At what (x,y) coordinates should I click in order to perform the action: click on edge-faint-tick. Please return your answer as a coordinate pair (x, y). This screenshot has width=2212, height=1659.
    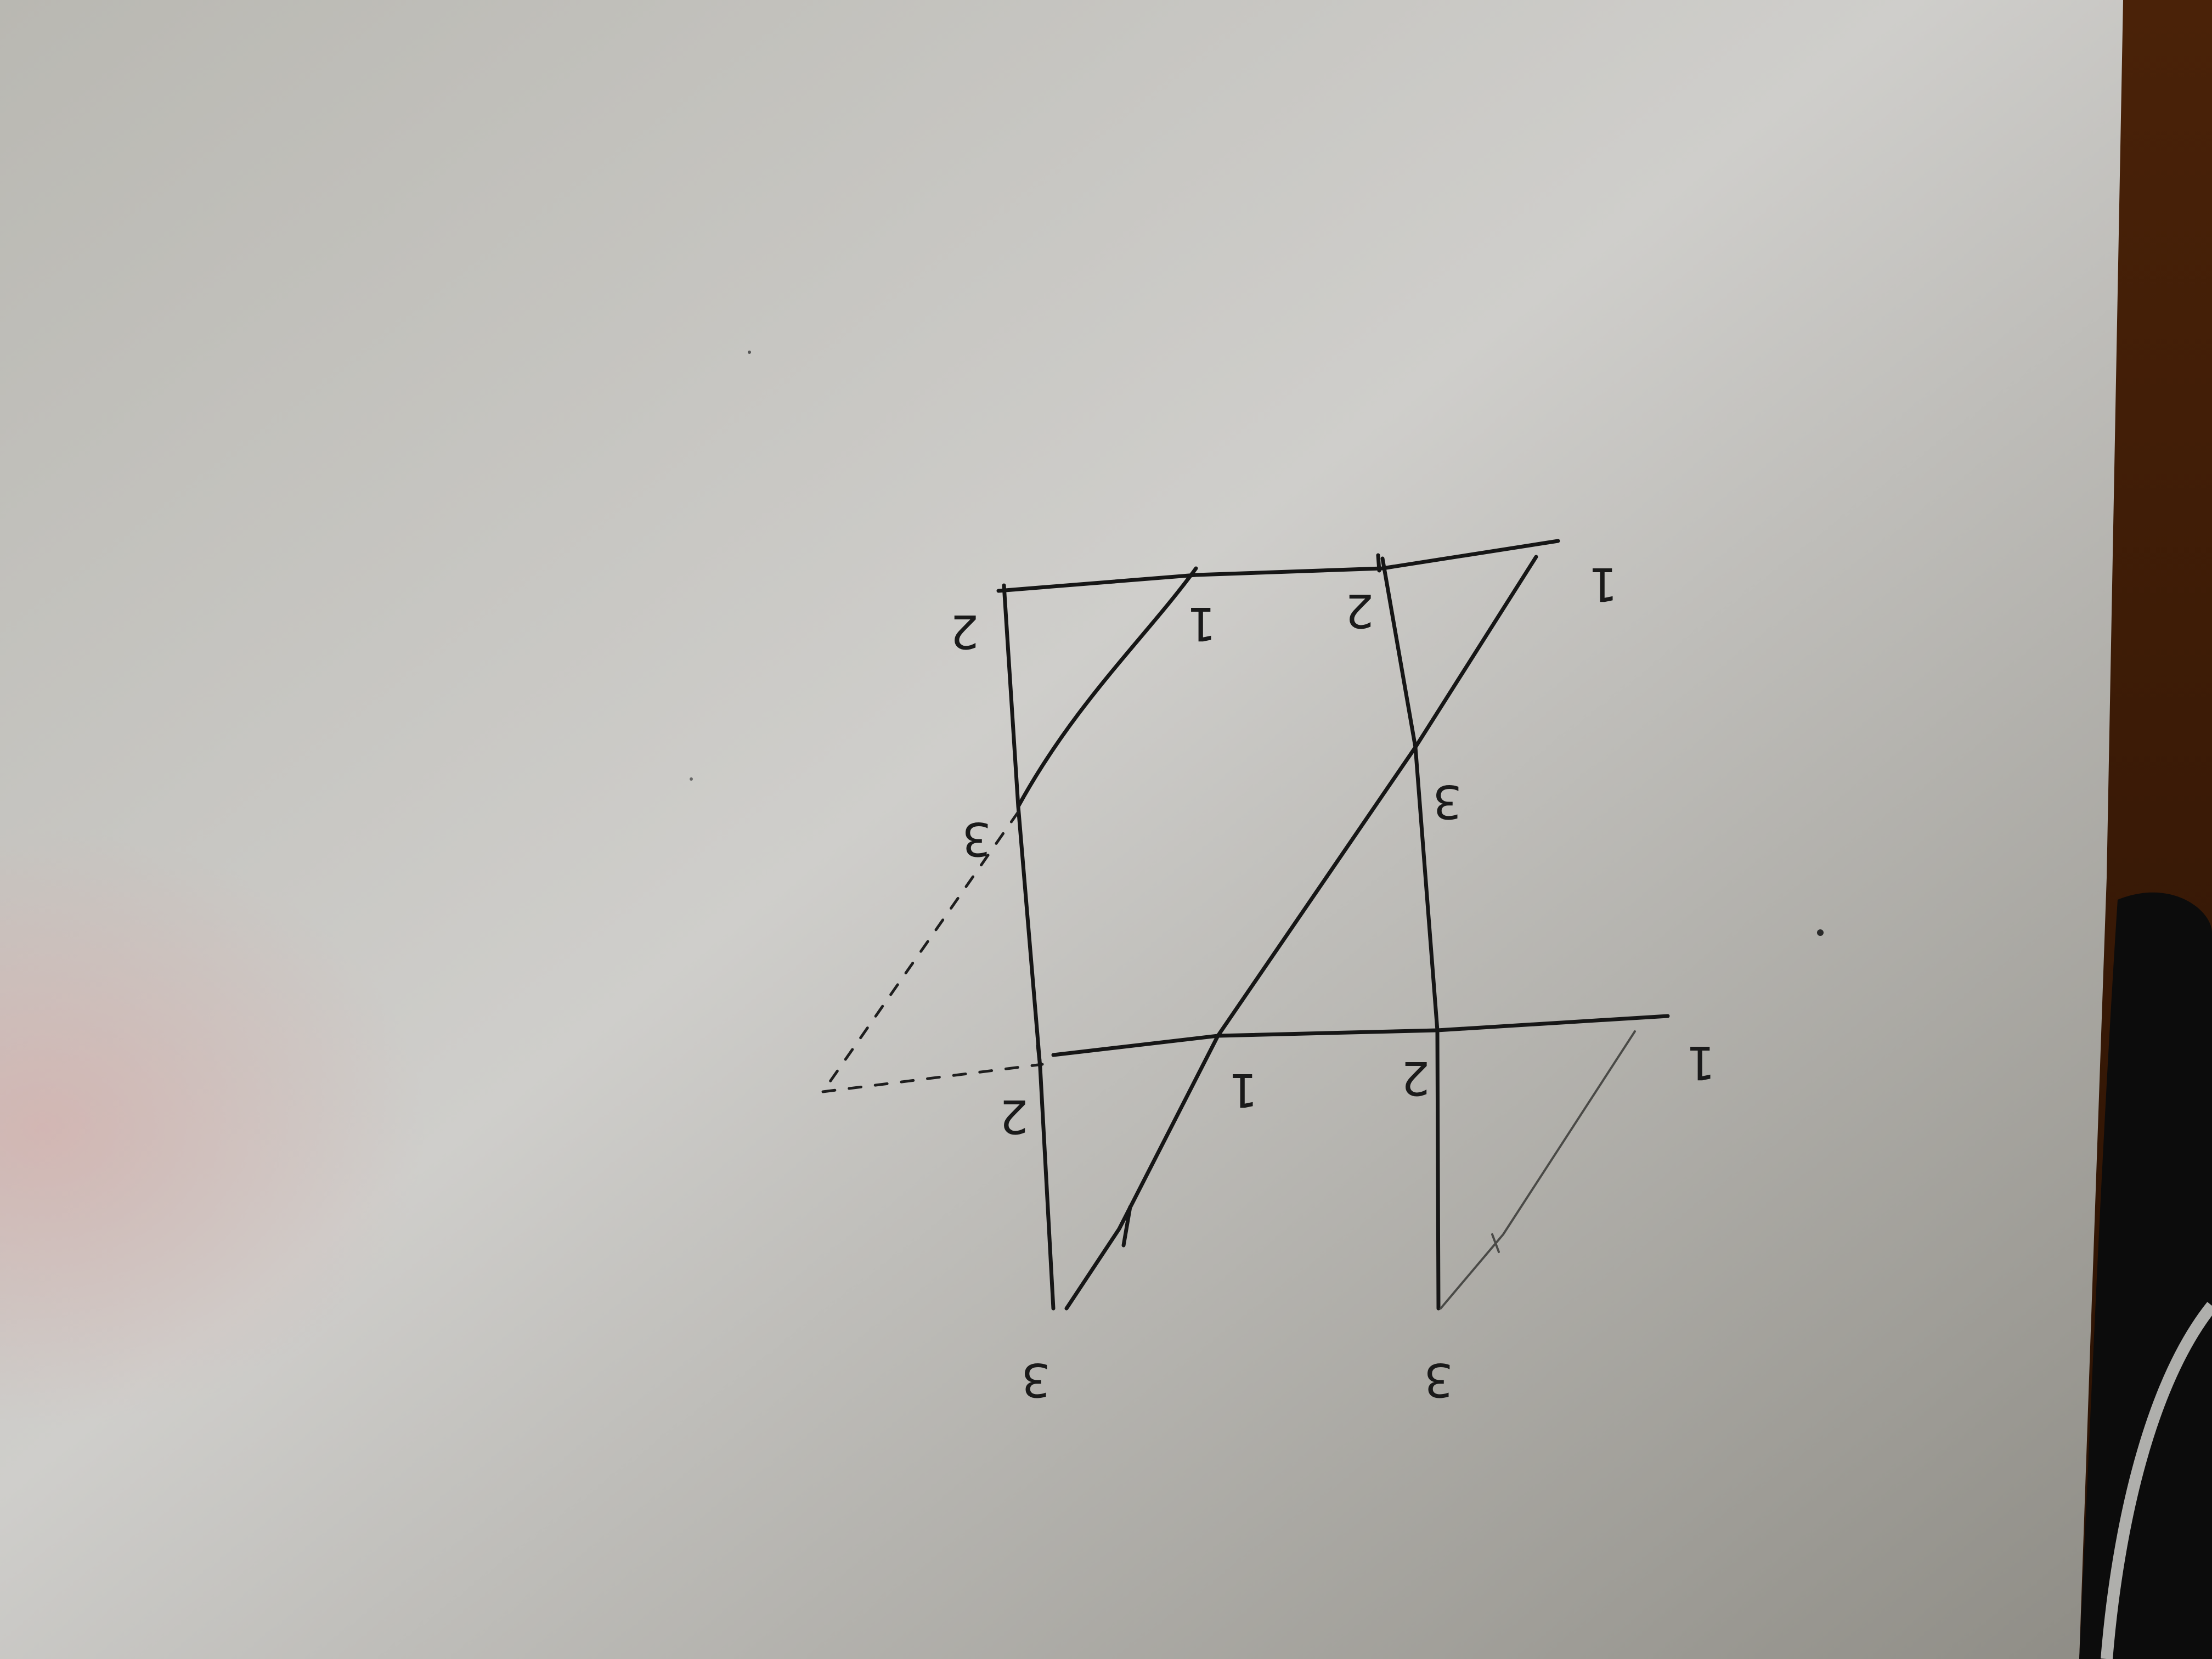
    Looking at the image, I should click on (1496, 1243).